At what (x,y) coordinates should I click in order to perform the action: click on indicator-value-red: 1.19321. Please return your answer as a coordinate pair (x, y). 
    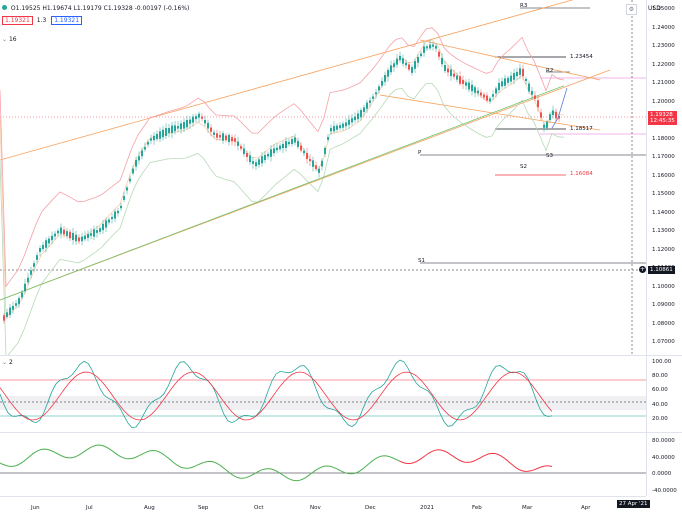
    Looking at the image, I should click on (17, 20).